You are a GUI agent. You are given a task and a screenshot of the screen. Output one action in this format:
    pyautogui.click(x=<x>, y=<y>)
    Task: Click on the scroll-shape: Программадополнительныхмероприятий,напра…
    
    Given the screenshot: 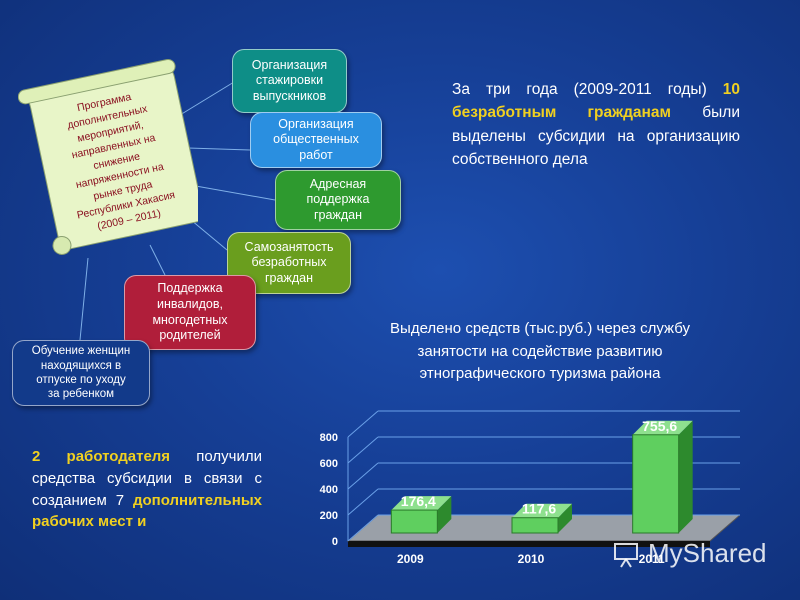 What is the action you would take?
    pyautogui.click(x=111, y=156)
    